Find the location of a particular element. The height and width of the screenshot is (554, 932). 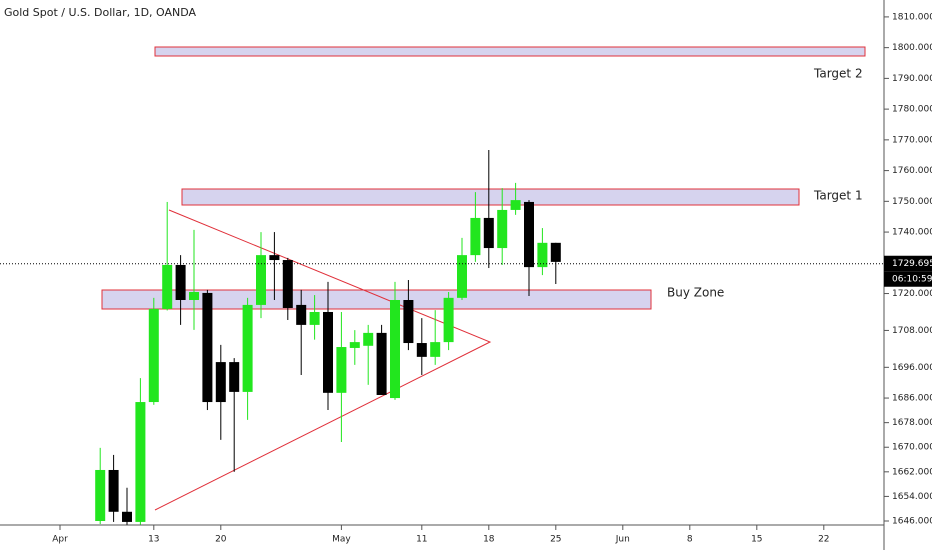

countdown-box is located at coordinates (908, 279).